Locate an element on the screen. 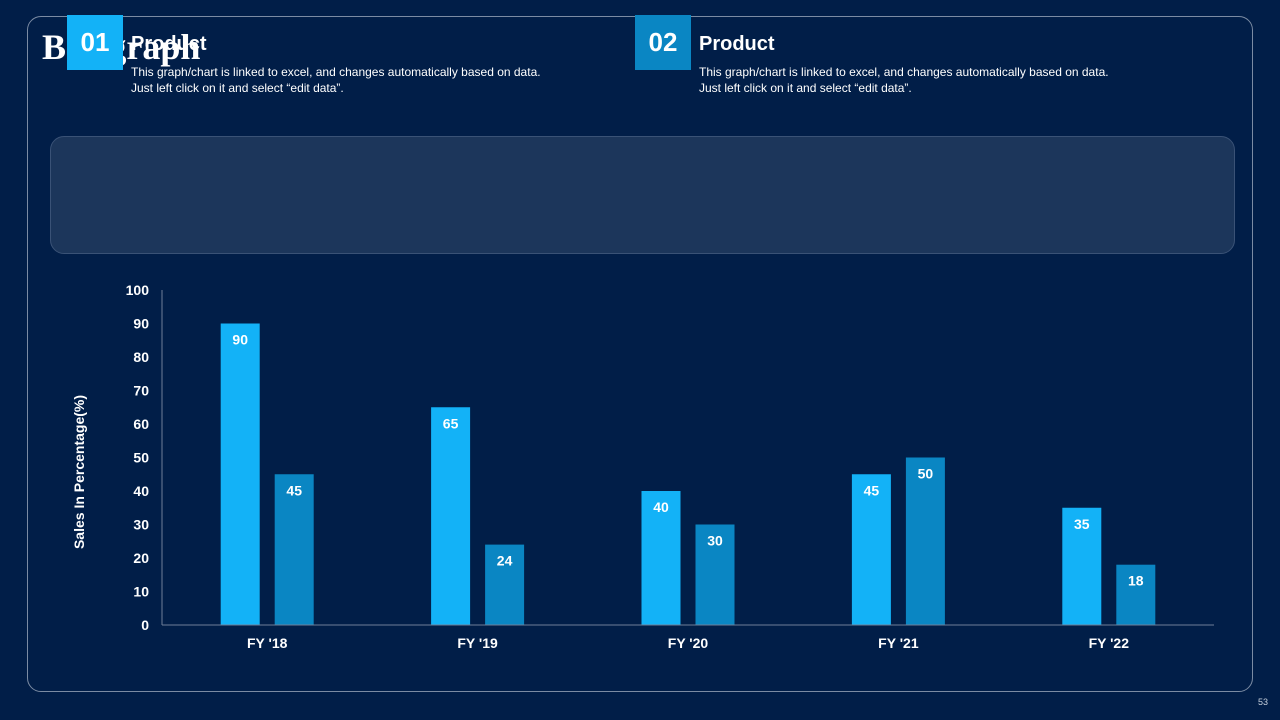 Image resolution: width=1280 pixels, height=720 pixels. card-number-badge: 01 is located at coordinates (95, 42).